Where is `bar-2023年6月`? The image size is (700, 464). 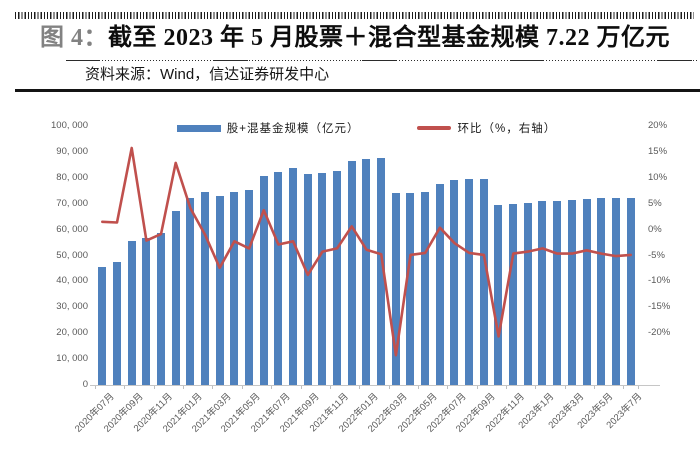
bar-2023年6月 is located at coordinates (615, 291).